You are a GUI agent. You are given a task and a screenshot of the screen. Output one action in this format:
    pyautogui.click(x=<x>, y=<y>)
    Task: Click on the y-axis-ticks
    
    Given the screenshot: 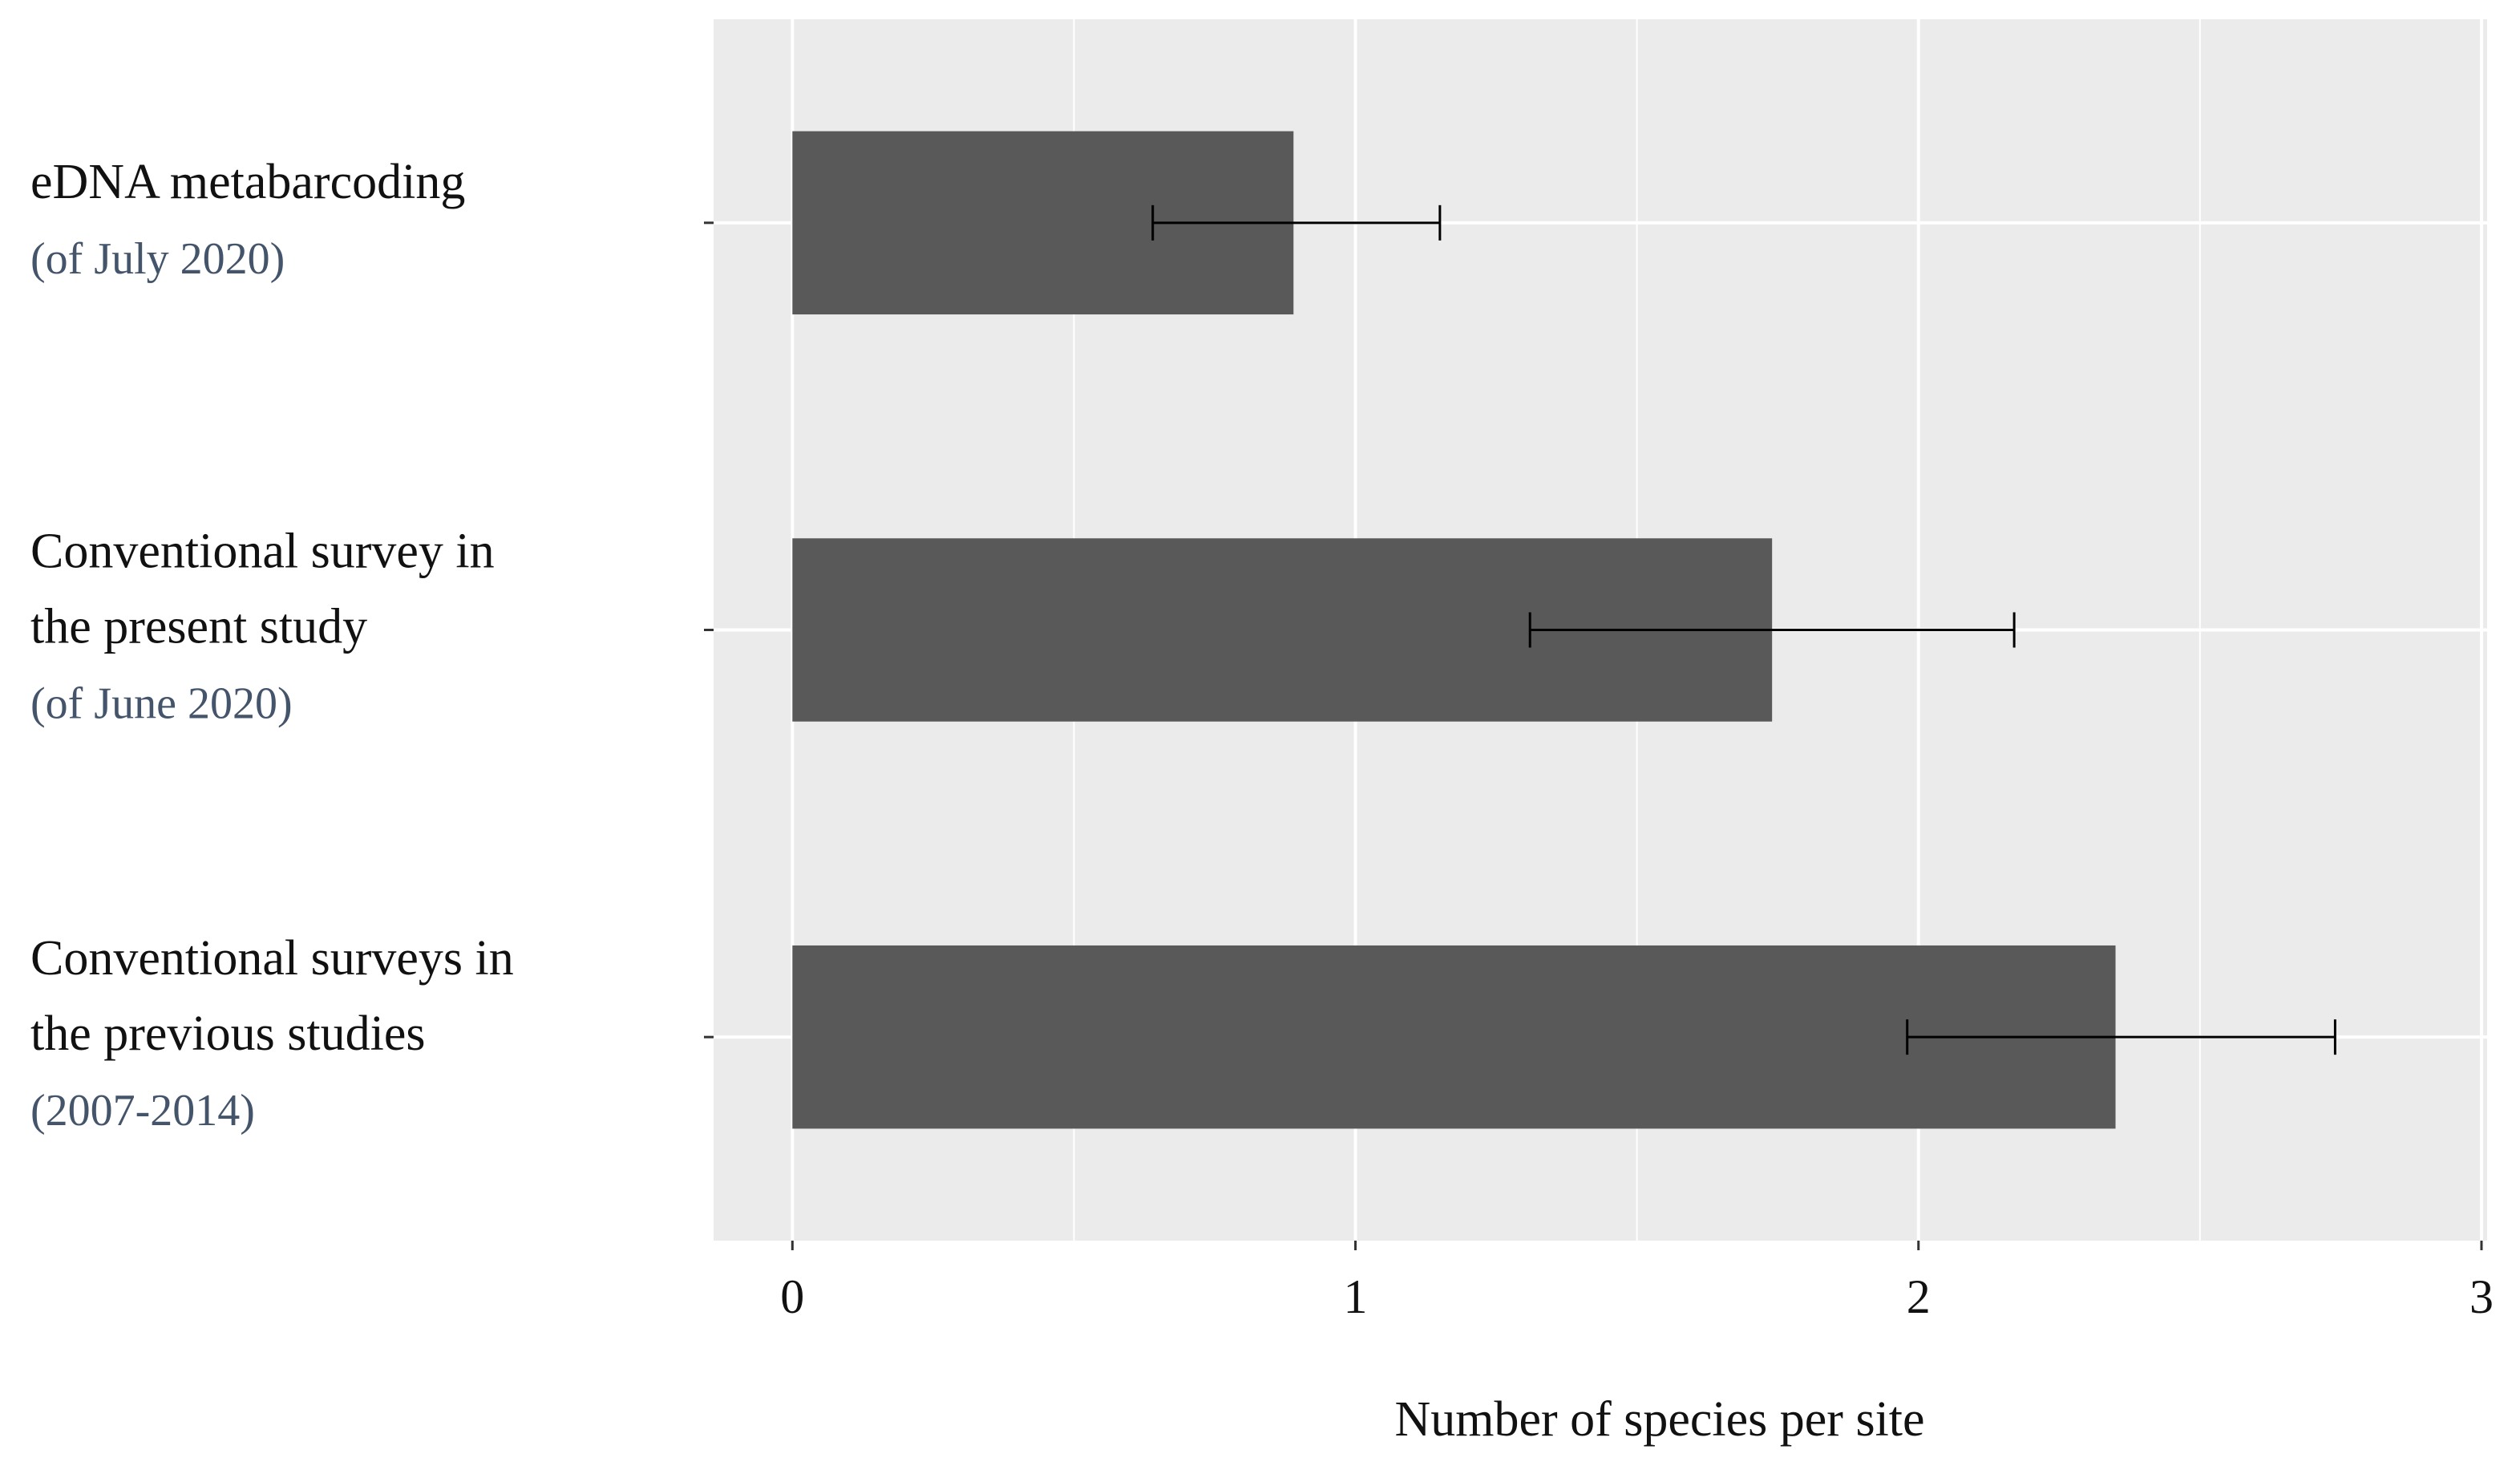 What is the action you would take?
    pyautogui.click(x=709, y=630)
    